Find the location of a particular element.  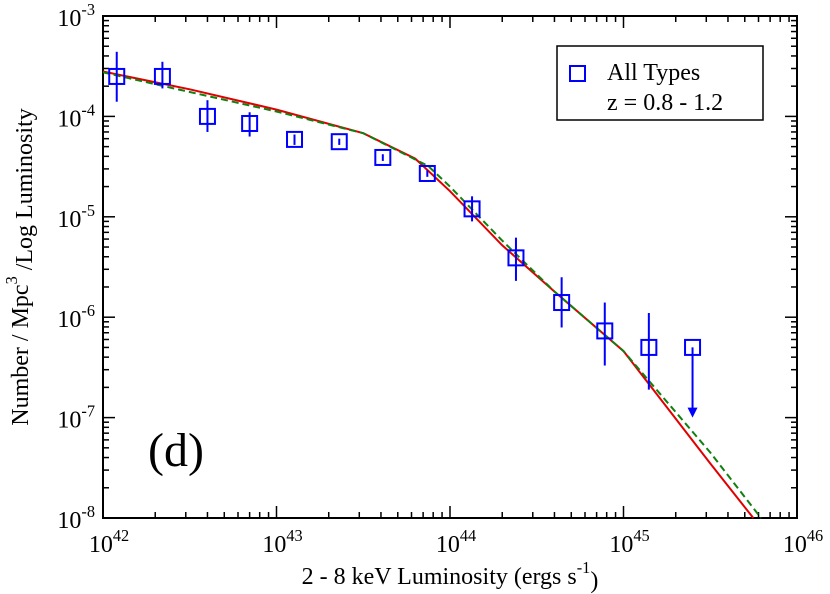

x-tick-label: 1044​ is located at coordinates (456, 542).